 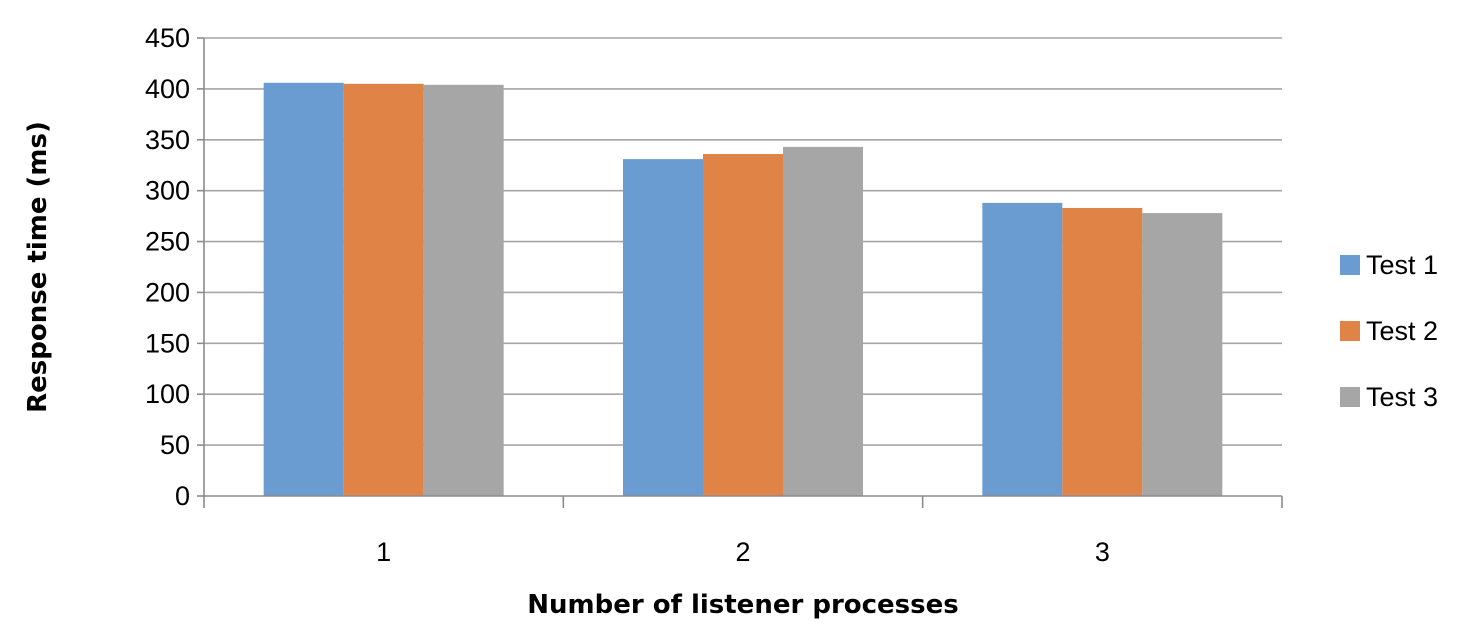 I want to click on x-axis-title: Number of listener processes, so click(x=743, y=605).